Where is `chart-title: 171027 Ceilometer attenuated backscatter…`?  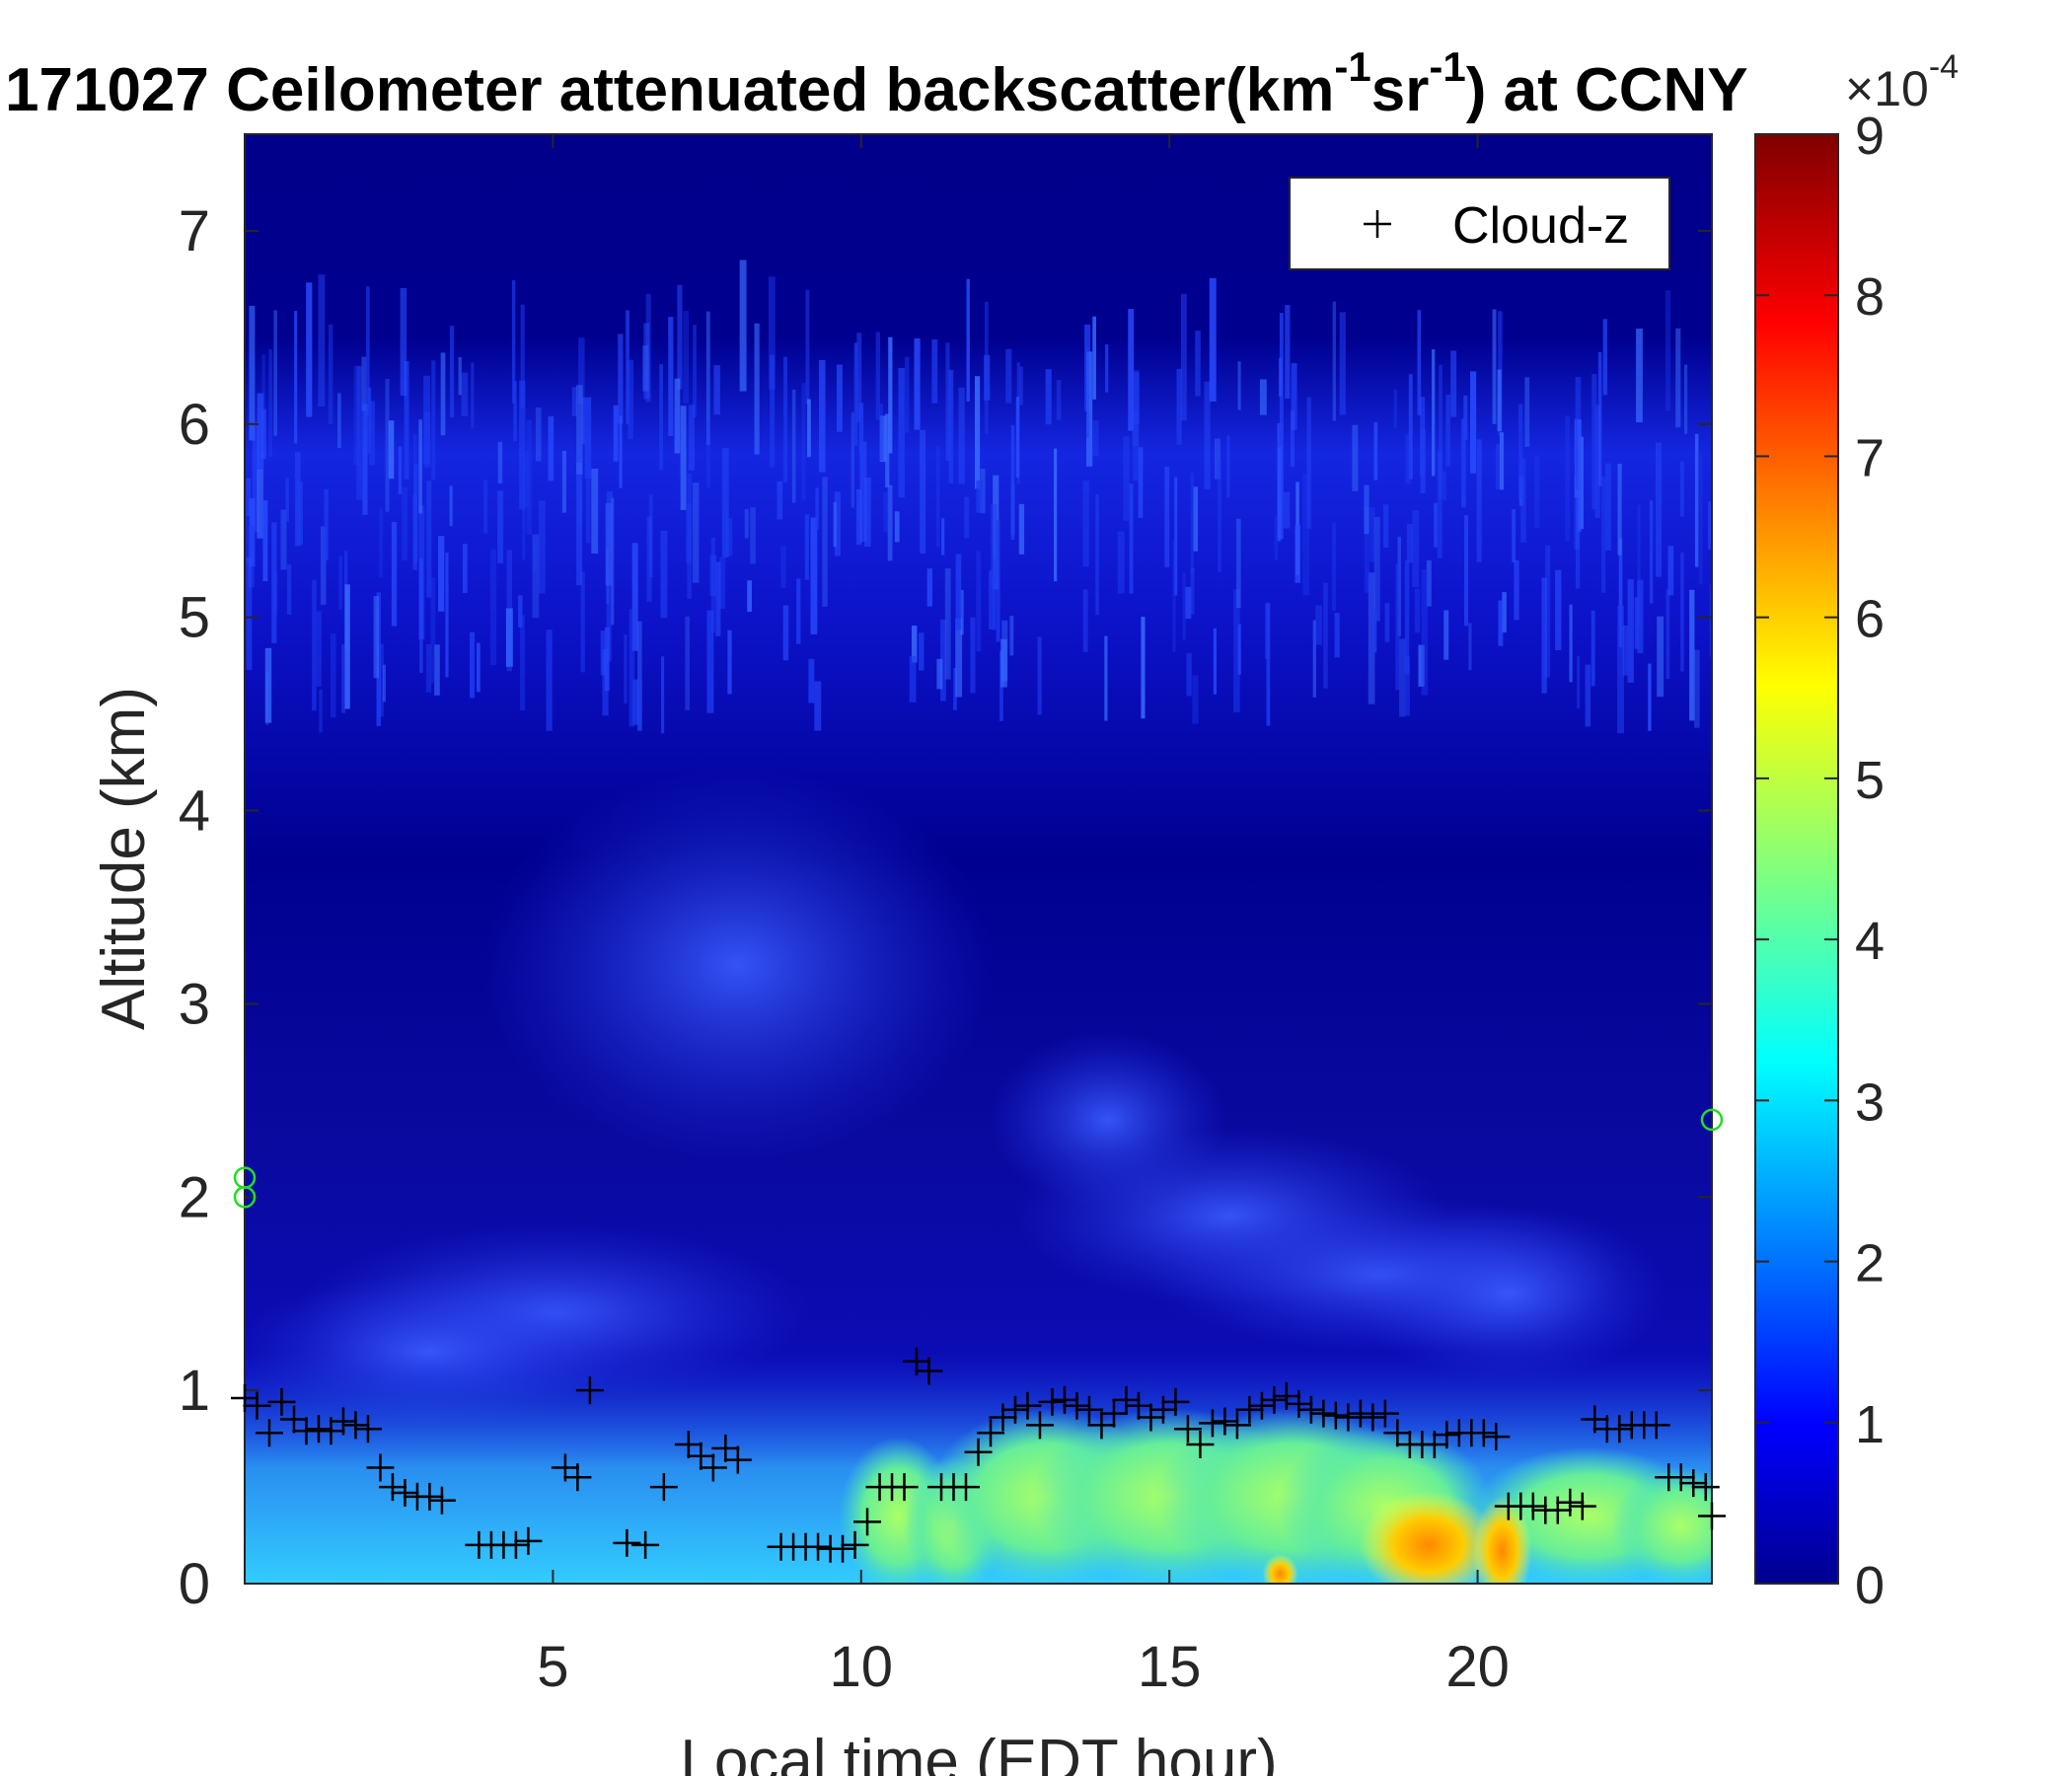 chart-title: 171027 Ceilometer attenuated backscatter… is located at coordinates (877, 84).